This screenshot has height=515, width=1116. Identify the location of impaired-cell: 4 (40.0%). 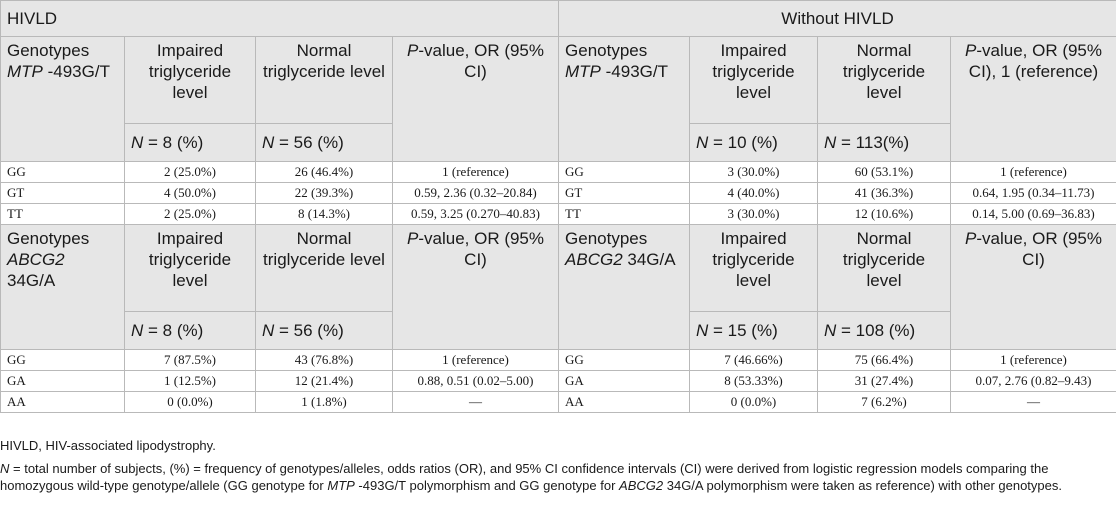
(754, 193).